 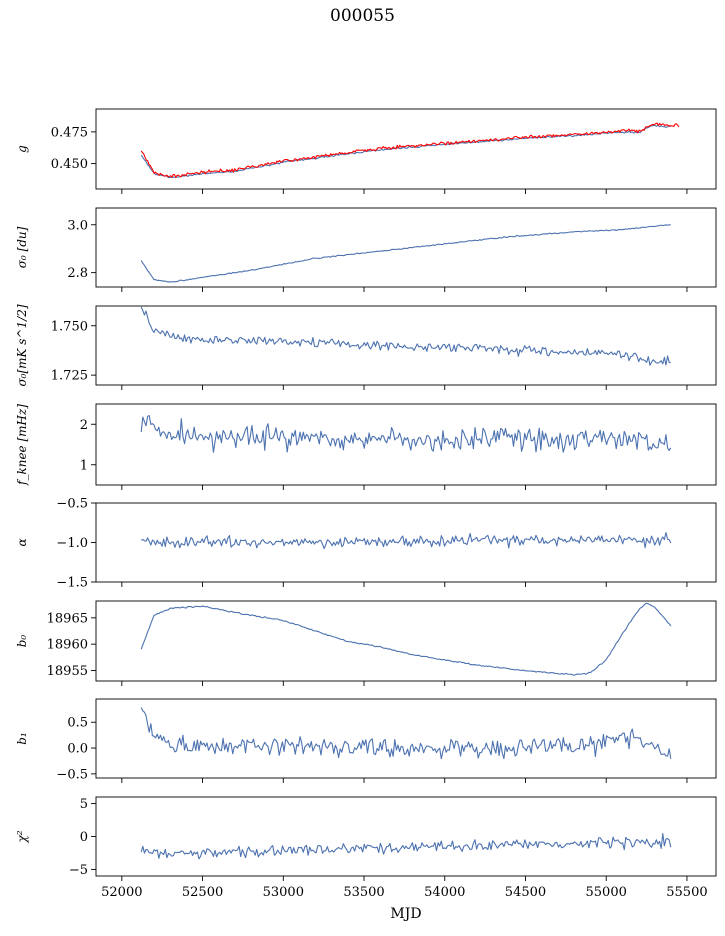 I want to click on y-tick-label-sigma0_mKs-0: 1.725, so click(x=69, y=376).